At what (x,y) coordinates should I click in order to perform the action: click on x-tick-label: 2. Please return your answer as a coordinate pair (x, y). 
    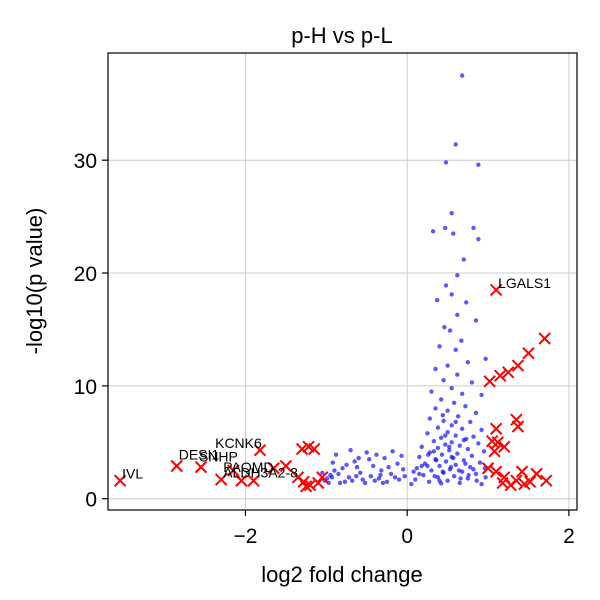
    Looking at the image, I should click on (569, 536).